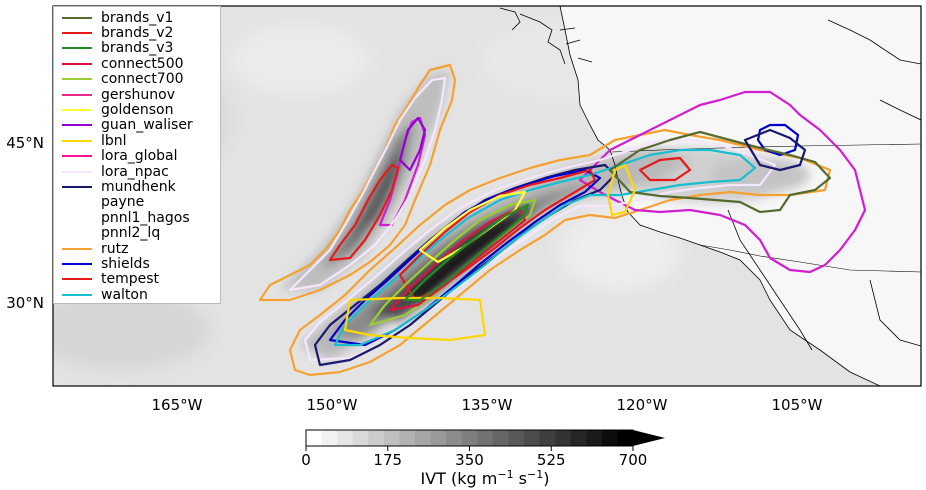  Describe the element at coordinates (142, 79) in the screenshot. I see `legend-label: connect700` at that location.